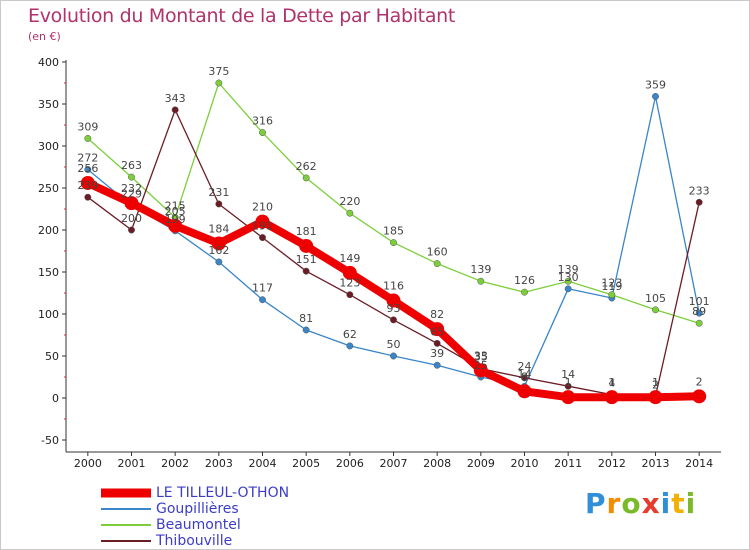  What do you see at coordinates (223, 493) in the screenshot?
I see `legend-label: LE TILLEUL-OTHON` at bounding box center [223, 493].